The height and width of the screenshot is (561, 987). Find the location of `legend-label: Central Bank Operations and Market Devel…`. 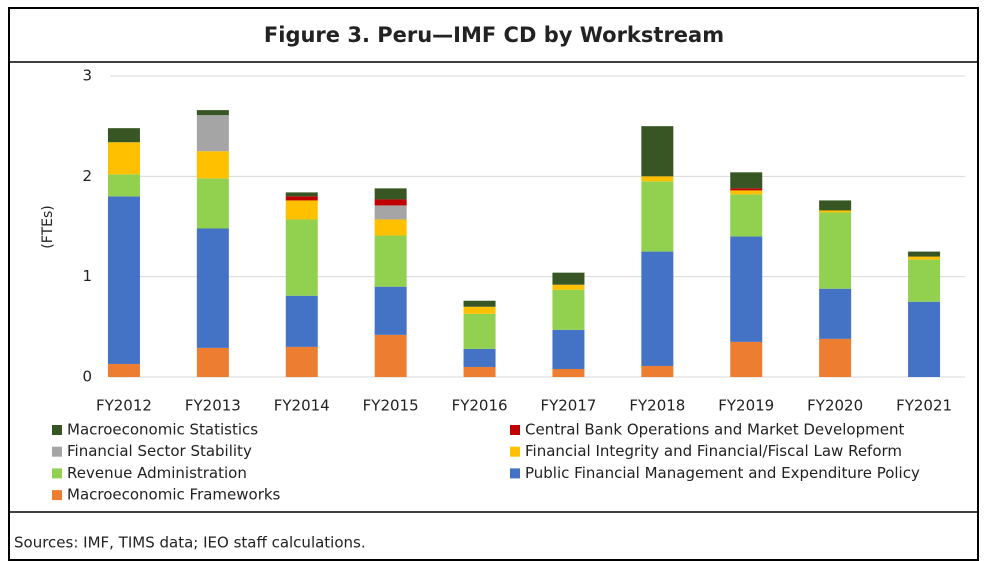

legend-label: Central Bank Operations and Market Devel… is located at coordinates (714, 430).